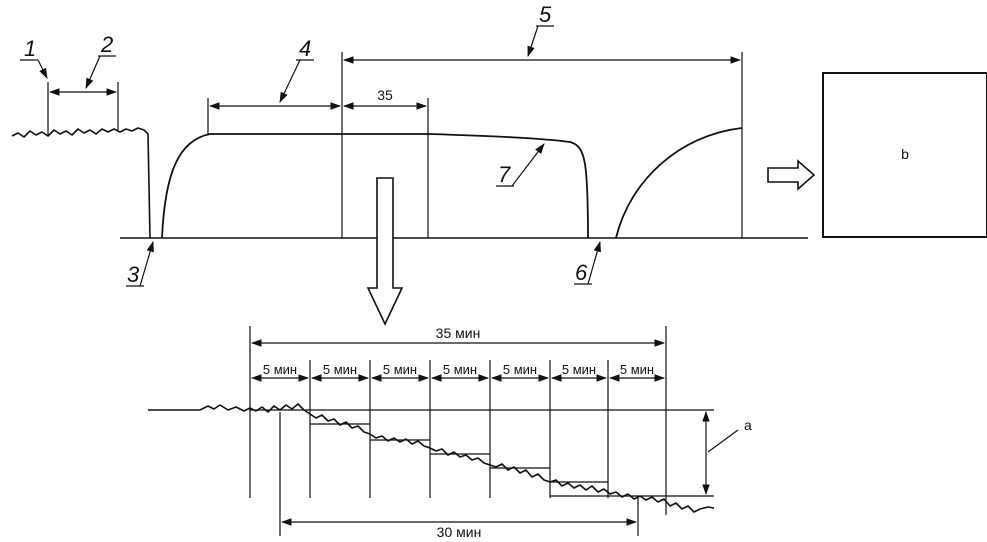  What do you see at coordinates (133, 274) in the screenshot?
I see `callout-3-number: 3` at bounding box center [133, 274].